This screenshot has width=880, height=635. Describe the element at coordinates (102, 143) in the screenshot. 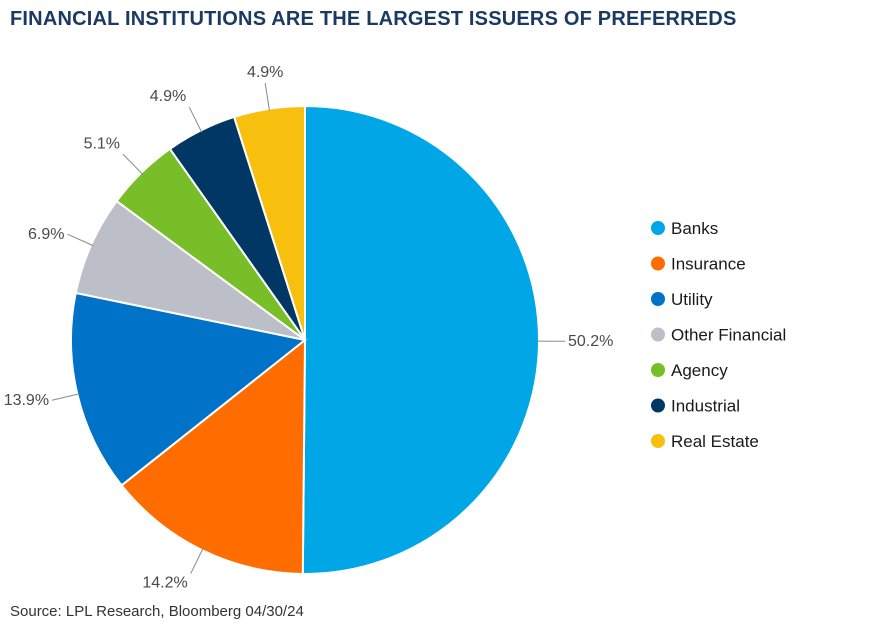

I see `data-label-agency: 5.1%` at that location.